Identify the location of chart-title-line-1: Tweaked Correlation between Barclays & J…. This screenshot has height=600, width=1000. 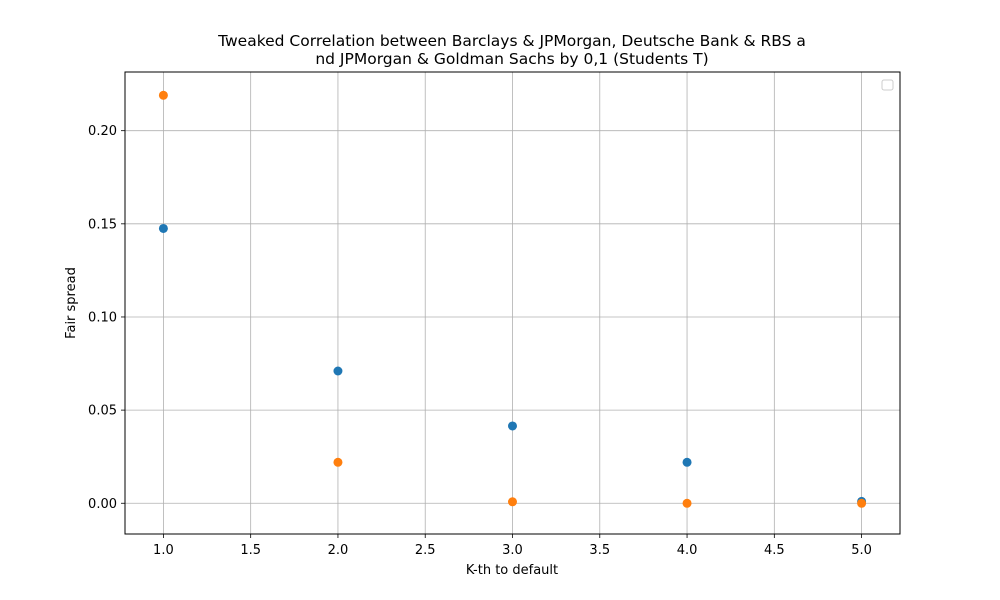
(511, 41).